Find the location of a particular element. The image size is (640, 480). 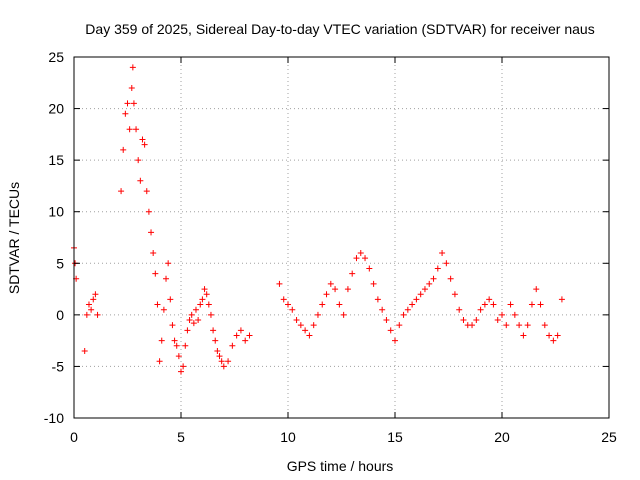

x-tick-label: 5 is located at coordinates (181, 437).